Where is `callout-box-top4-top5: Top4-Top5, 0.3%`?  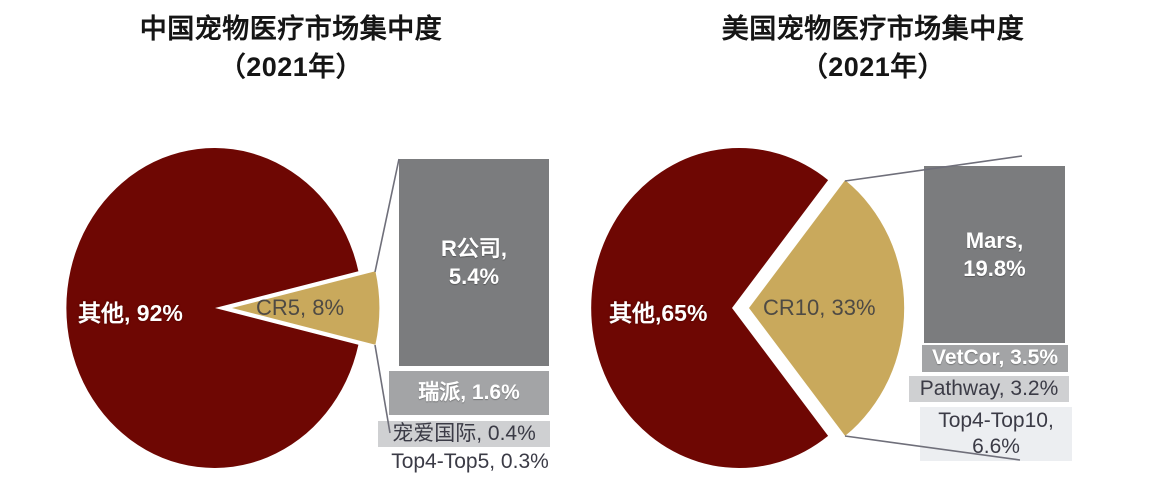
callout-box-top4-top5: Top4-Top5, 0.3% is located at coordinates (470, 461).